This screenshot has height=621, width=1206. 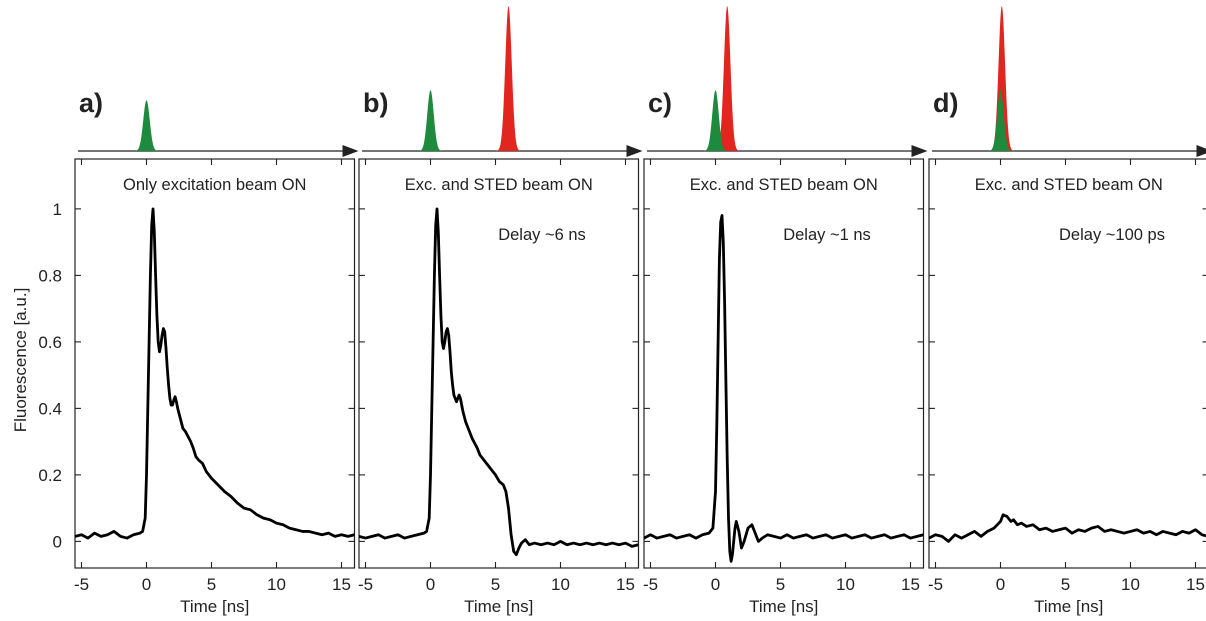 I want to click on delay-annotation: Delay ~1 ns, so click(x=827, y=235).